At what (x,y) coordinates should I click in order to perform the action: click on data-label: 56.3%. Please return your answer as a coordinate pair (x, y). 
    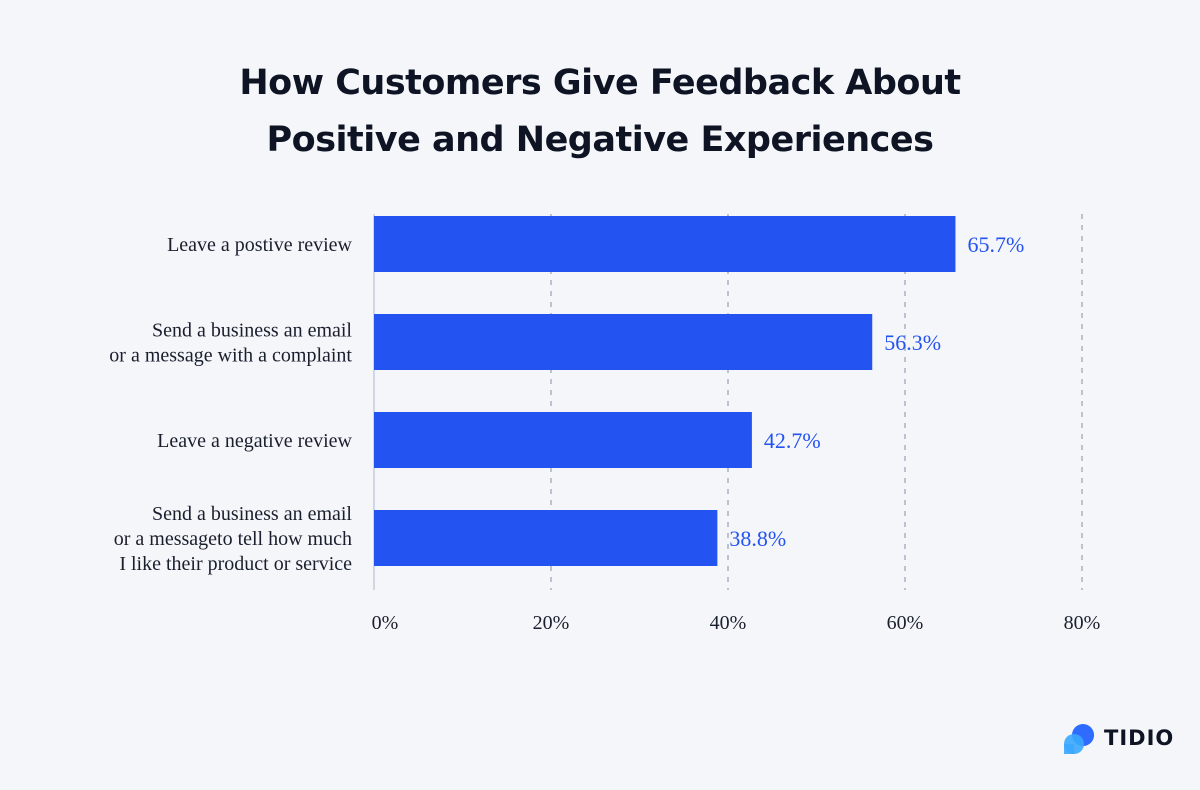
    Looking at the image, I should click on (912, 342).